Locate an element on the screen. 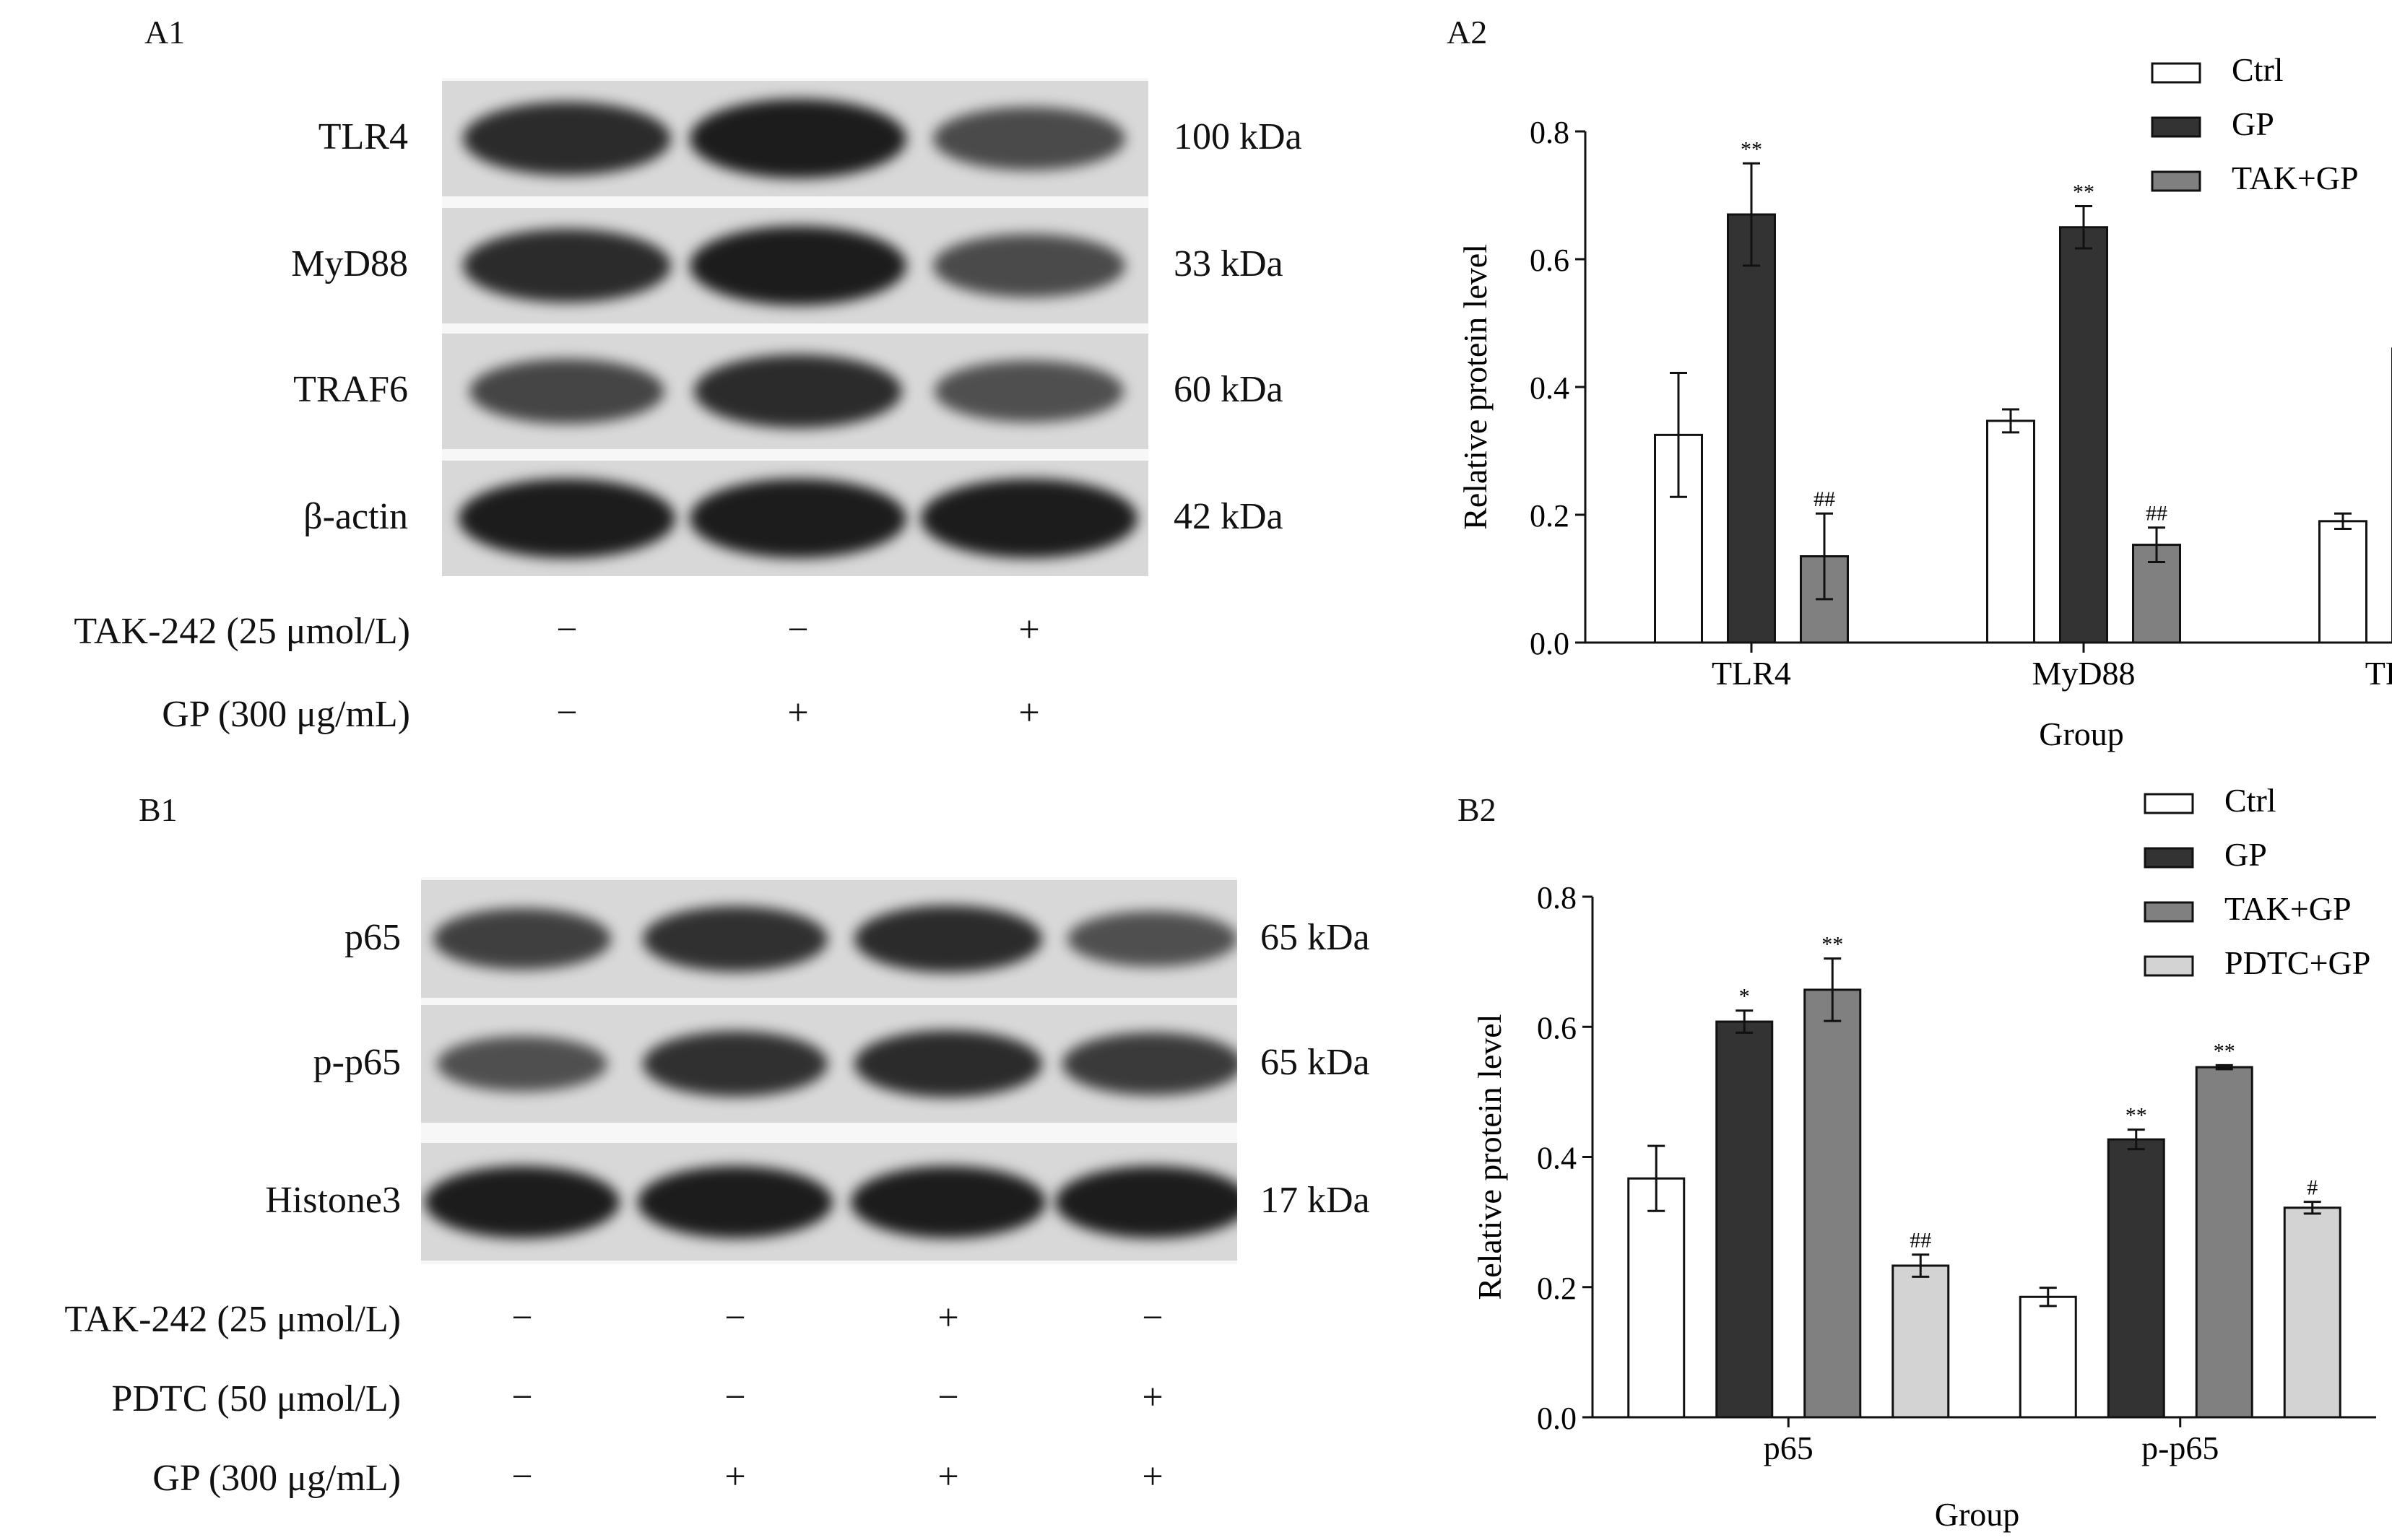 The width and height of the screenshot is (2392, 1540). panel-label-b2: B2 is located at coordinates (1476, 809).